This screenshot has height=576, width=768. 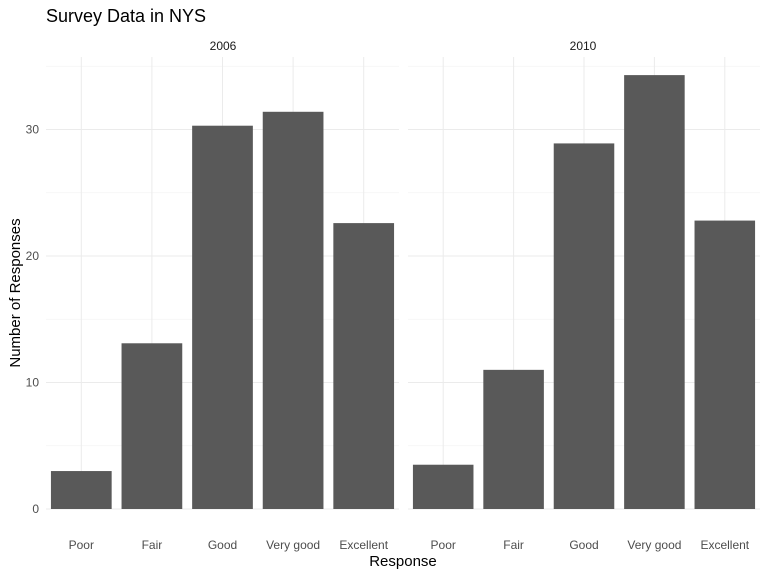 I want to click on y-tick-label: 10, so click(x=33, y=383).